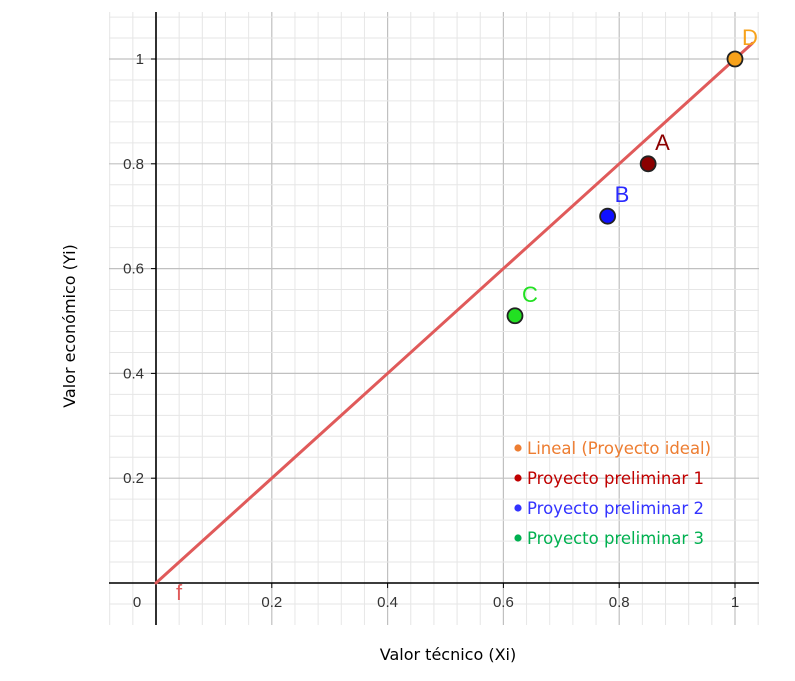 The width and height of the screenshot is (795, 681). Describe the element at coordinates (503, 602) in the screenshot. I see `x-tick-label: 0.6` at that location.